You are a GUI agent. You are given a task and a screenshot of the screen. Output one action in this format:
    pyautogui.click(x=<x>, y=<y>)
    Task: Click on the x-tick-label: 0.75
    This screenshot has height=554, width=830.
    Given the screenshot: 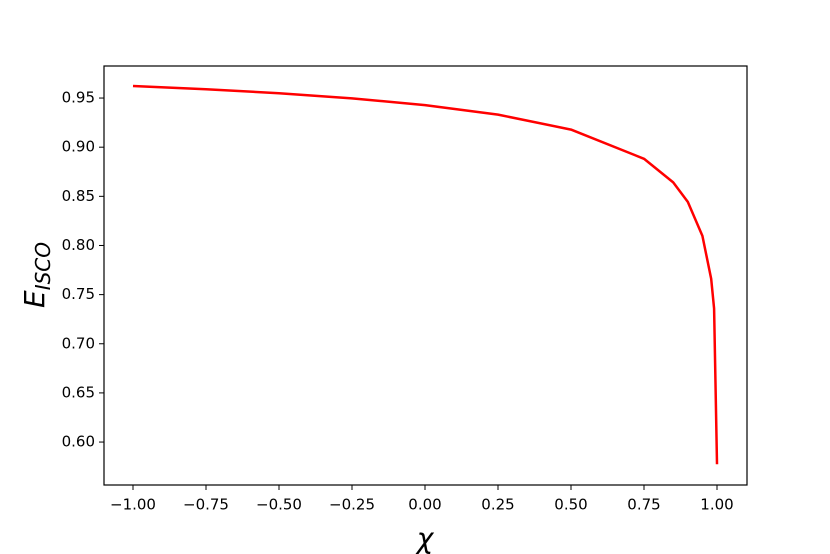 What is the action you would take?
    pyautogui.click(x=643, y=505)
    